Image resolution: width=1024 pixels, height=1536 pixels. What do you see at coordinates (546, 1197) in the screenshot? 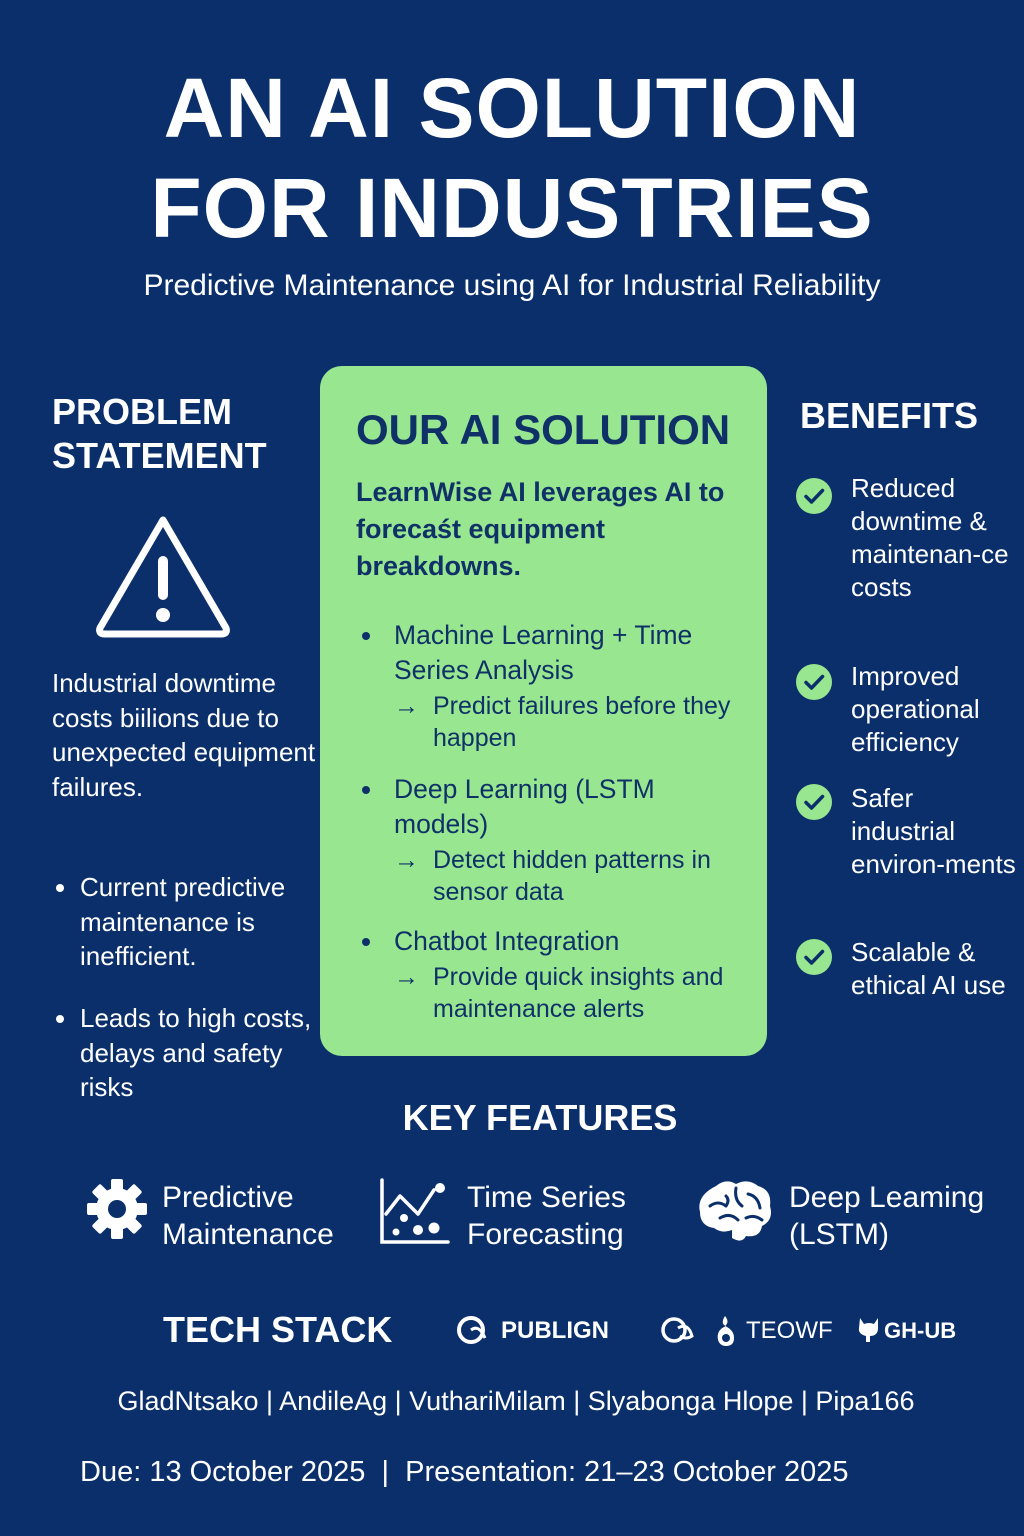
I see `feature-label-line-1: Time Series` at bounding box center [546, 1197].